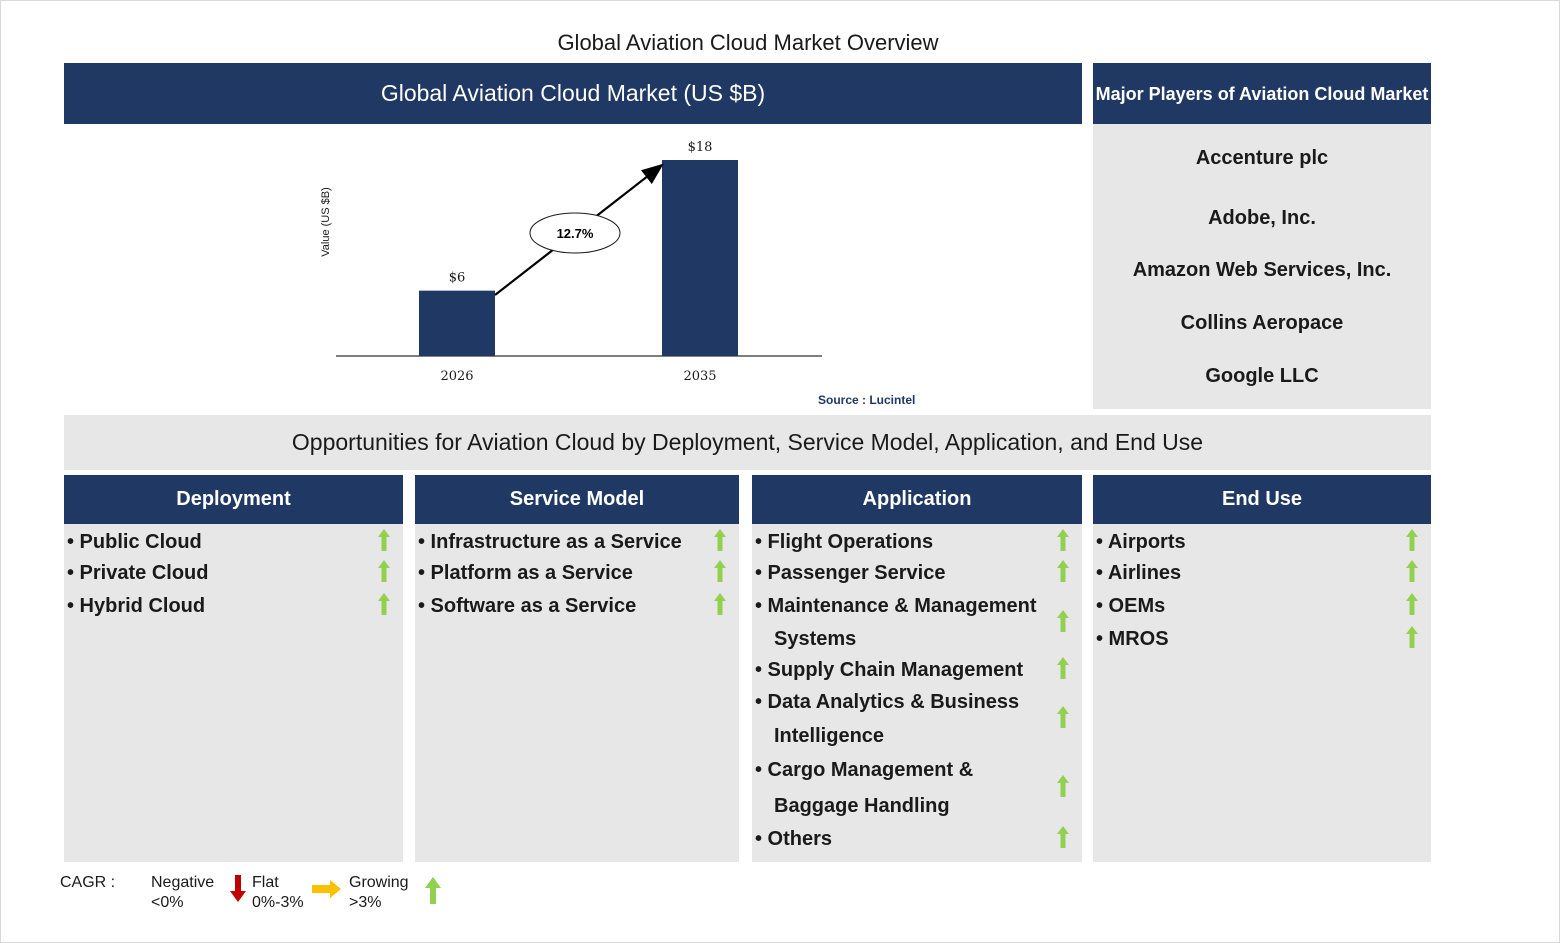 The height and width of the screenshot is (943, 1560). Describe the element at coordinates (850, 573) in the screenshot. I see `segment-item: • Passenger Service` at that location.